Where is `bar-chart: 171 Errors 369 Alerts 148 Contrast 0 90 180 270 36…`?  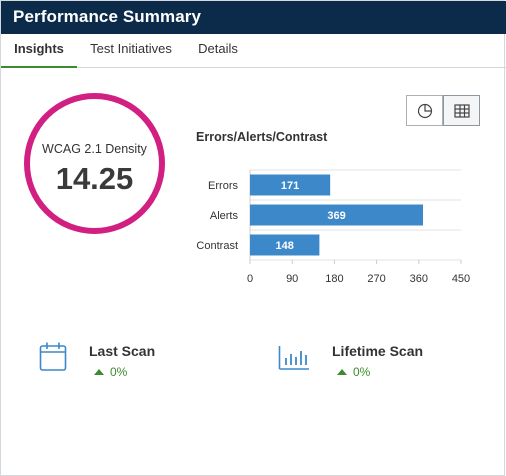 bar-chart: 171 Errors 369 Alerts 148 Contrast 0 90 180 270 36… is located at coordinates (333, 227).